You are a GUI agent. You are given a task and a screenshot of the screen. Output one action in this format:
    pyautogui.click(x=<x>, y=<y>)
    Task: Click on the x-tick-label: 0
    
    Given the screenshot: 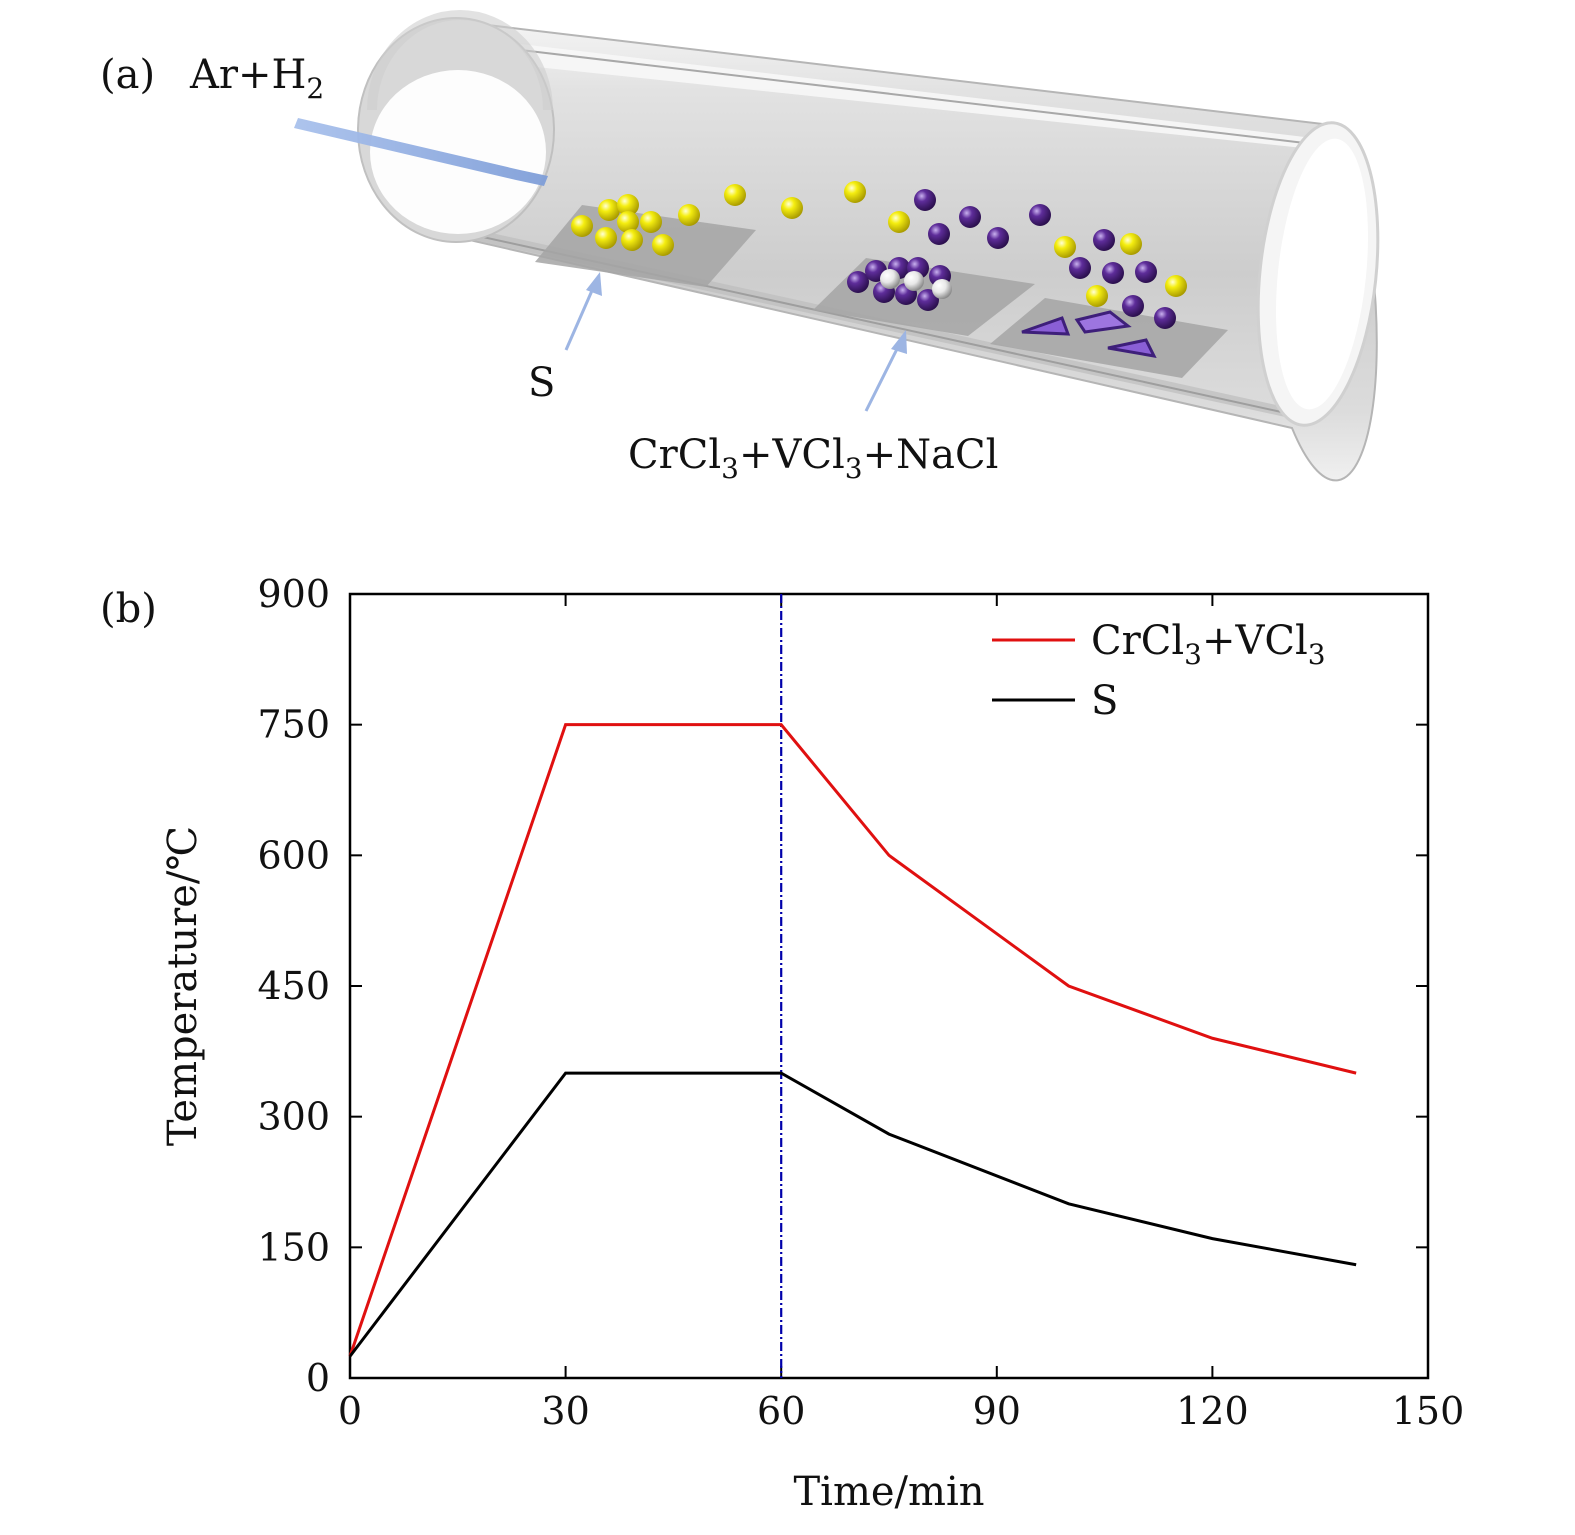 What is the action you would take?
    pyautogui.click(x=350, y=1411)
    